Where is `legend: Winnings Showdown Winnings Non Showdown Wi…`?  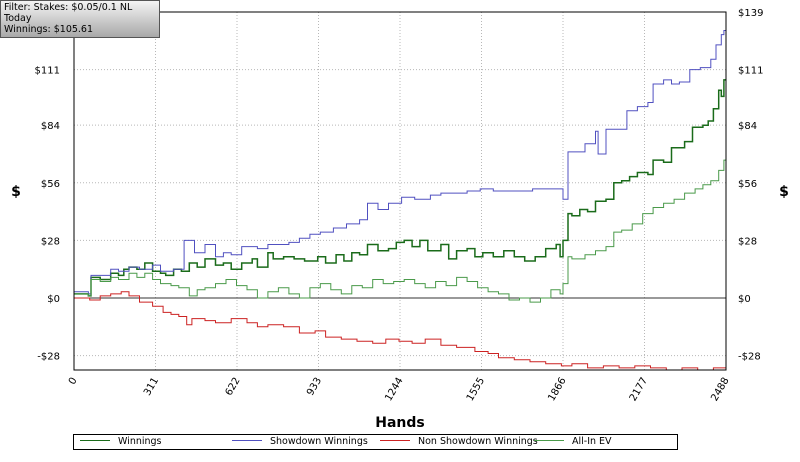
legend: Winnings Showdown Winnings Non Showdown Wi… is located at coordinates (375, 442).